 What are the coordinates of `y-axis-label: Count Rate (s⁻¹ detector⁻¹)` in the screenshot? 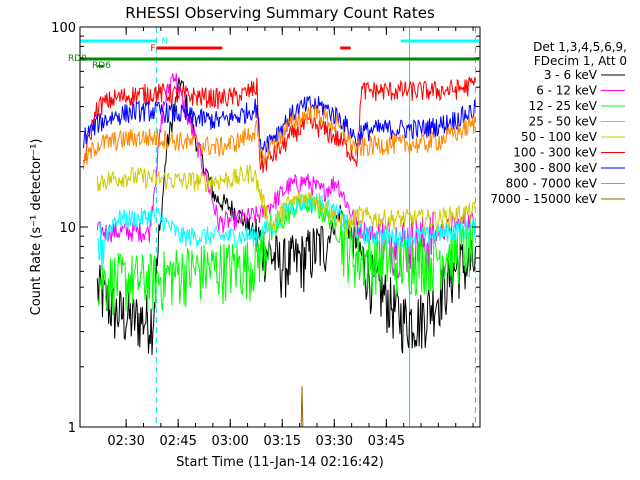 It's located at (36, 227).